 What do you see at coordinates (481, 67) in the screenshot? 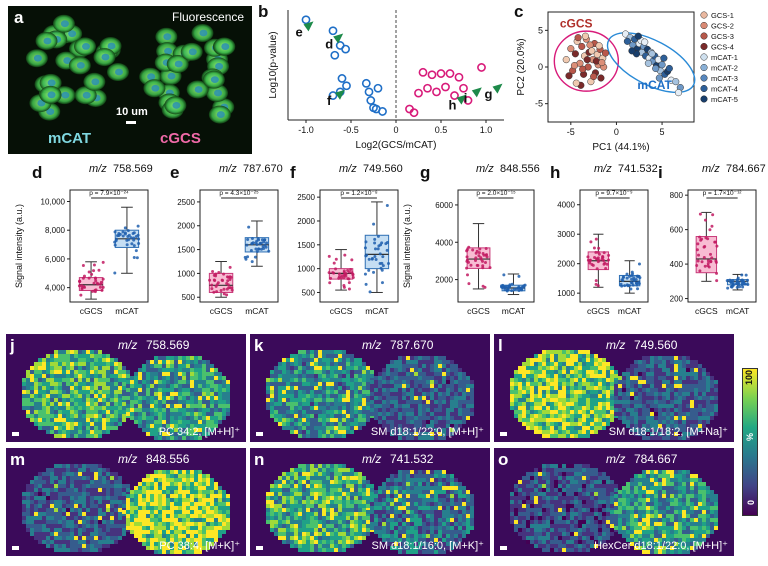
I see `data-point` at bounding box center [481, 67].